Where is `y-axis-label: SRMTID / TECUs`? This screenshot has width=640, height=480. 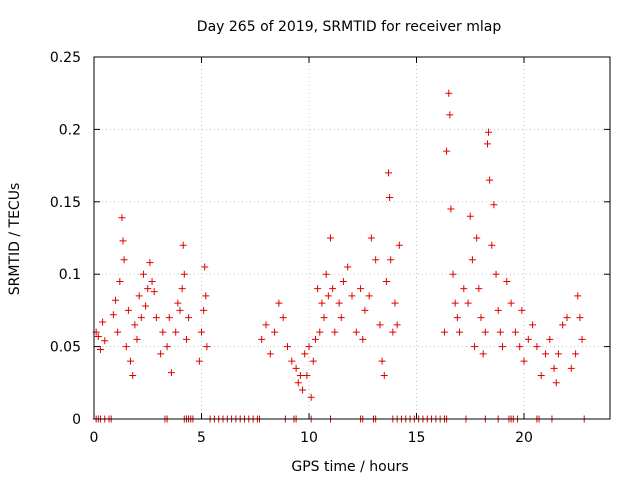 y-axis-label: SRMTID / TECUs is located at coordinates (15, 239).